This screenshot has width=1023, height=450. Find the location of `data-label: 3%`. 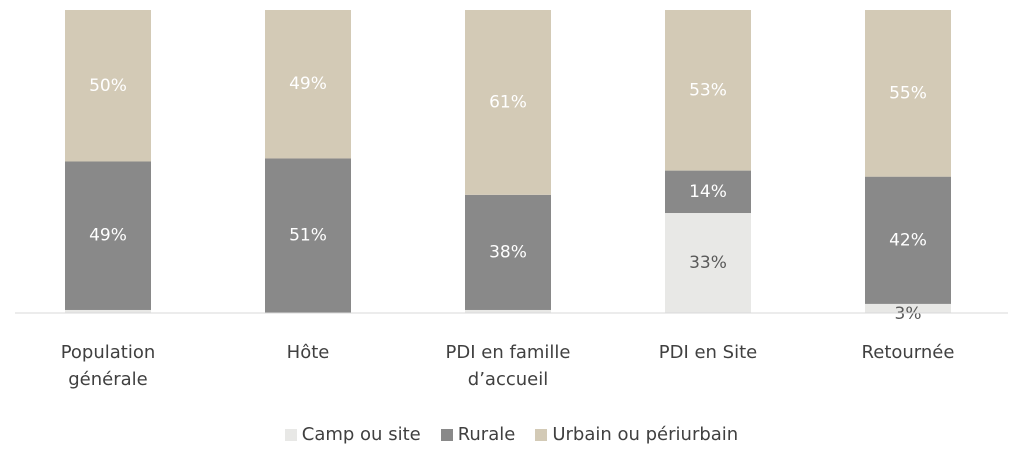

data-label: 3% is located at coordinates (908, 314).